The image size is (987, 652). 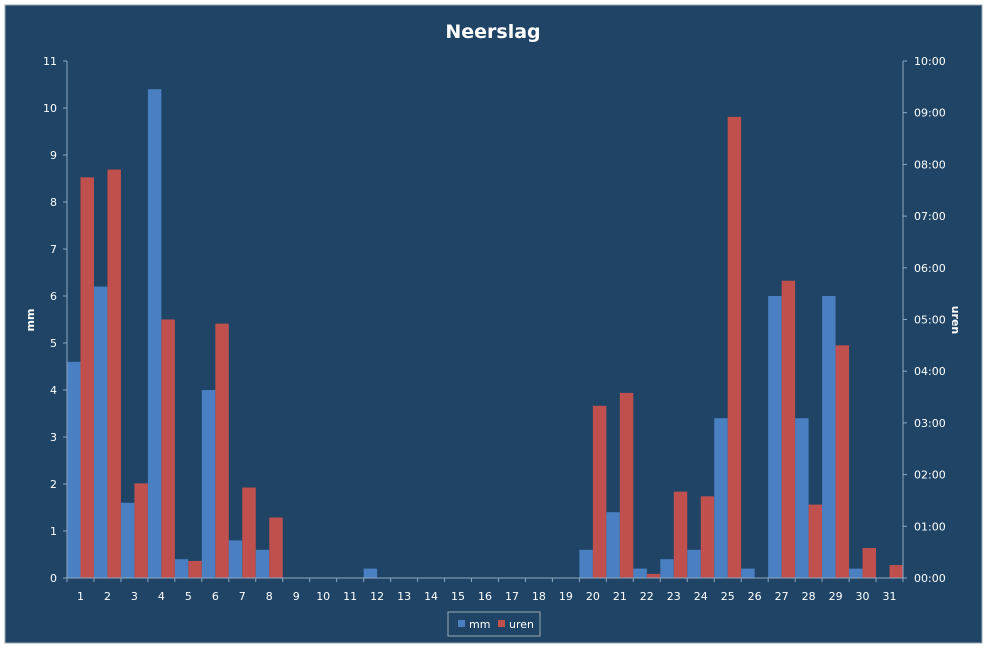 What do you see at coordinates (53, 155) in the screenshot?
I see `y-tick-label-left: 9` at bounding box center [53, 155].